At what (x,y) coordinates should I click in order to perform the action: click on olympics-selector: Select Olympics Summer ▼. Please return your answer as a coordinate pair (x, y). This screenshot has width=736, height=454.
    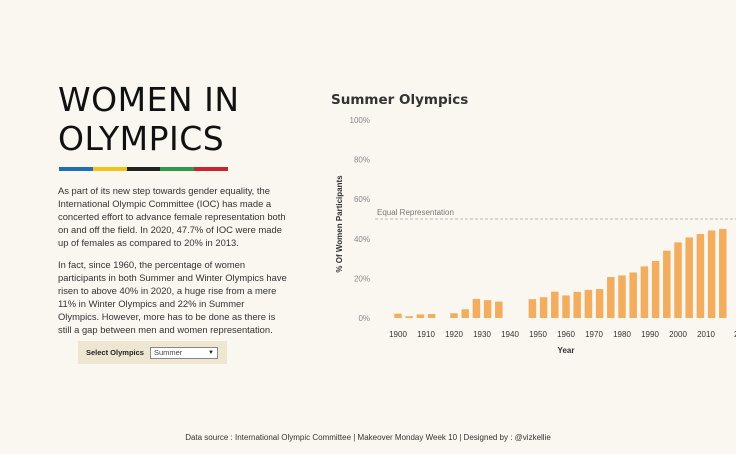
    Looking at the image, I should click on (152, 352).